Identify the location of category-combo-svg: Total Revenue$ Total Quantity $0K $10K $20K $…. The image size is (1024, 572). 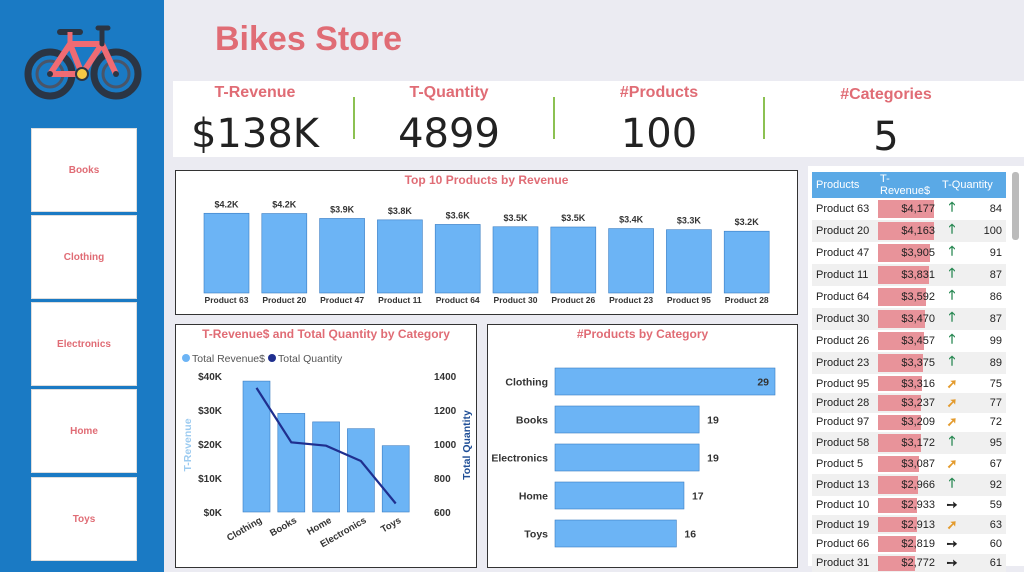
(327, 451).